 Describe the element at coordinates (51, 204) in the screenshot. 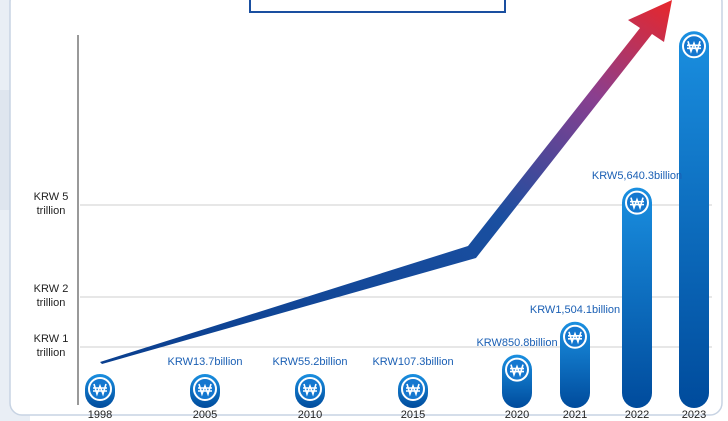

I see `y-tick-label: KRW 5 trillion` at that location.